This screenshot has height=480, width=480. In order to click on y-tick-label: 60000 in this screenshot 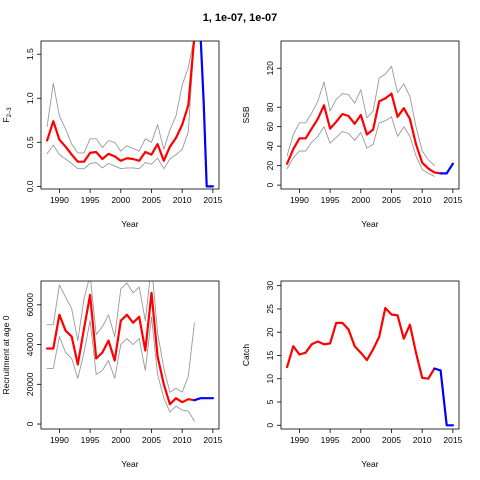, I will do `click(30, 305)`.